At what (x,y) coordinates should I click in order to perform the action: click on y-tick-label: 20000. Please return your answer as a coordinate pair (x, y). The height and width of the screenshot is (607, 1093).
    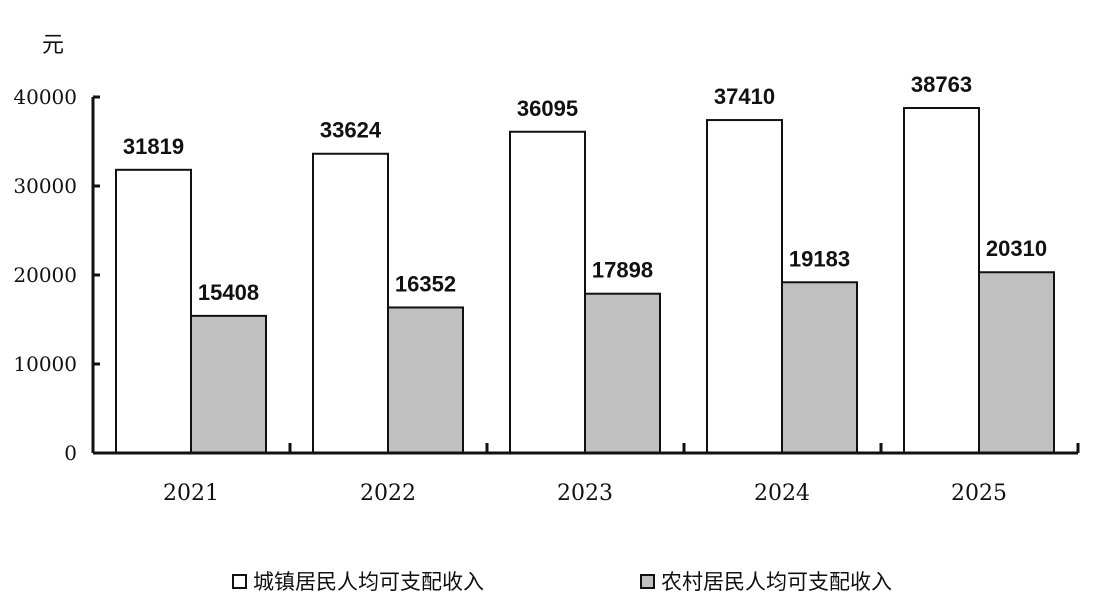
    Looking at the image, I should click on (45, 275).